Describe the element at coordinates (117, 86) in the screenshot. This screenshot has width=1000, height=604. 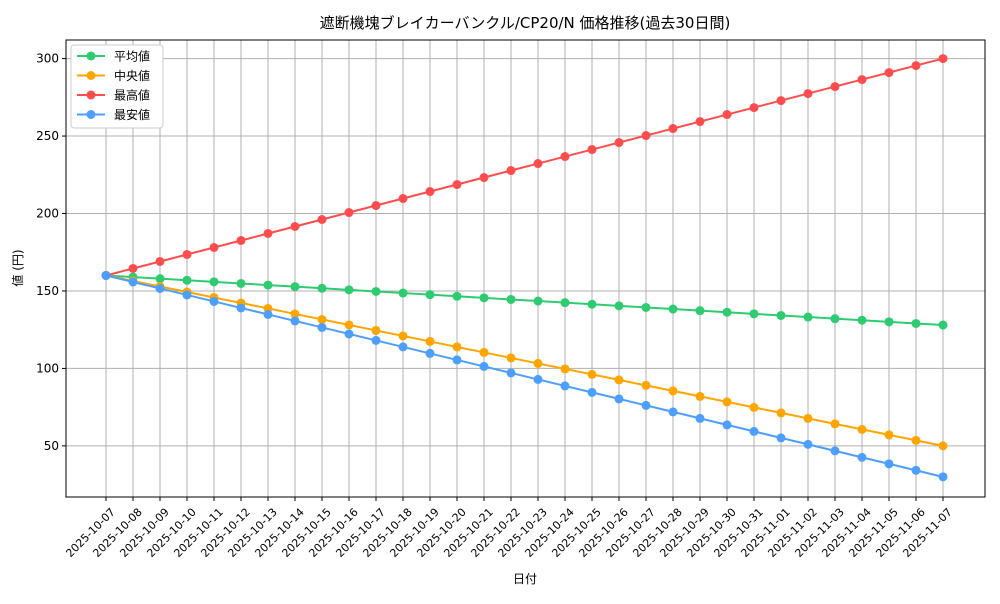
I see `legend-box` at that location.